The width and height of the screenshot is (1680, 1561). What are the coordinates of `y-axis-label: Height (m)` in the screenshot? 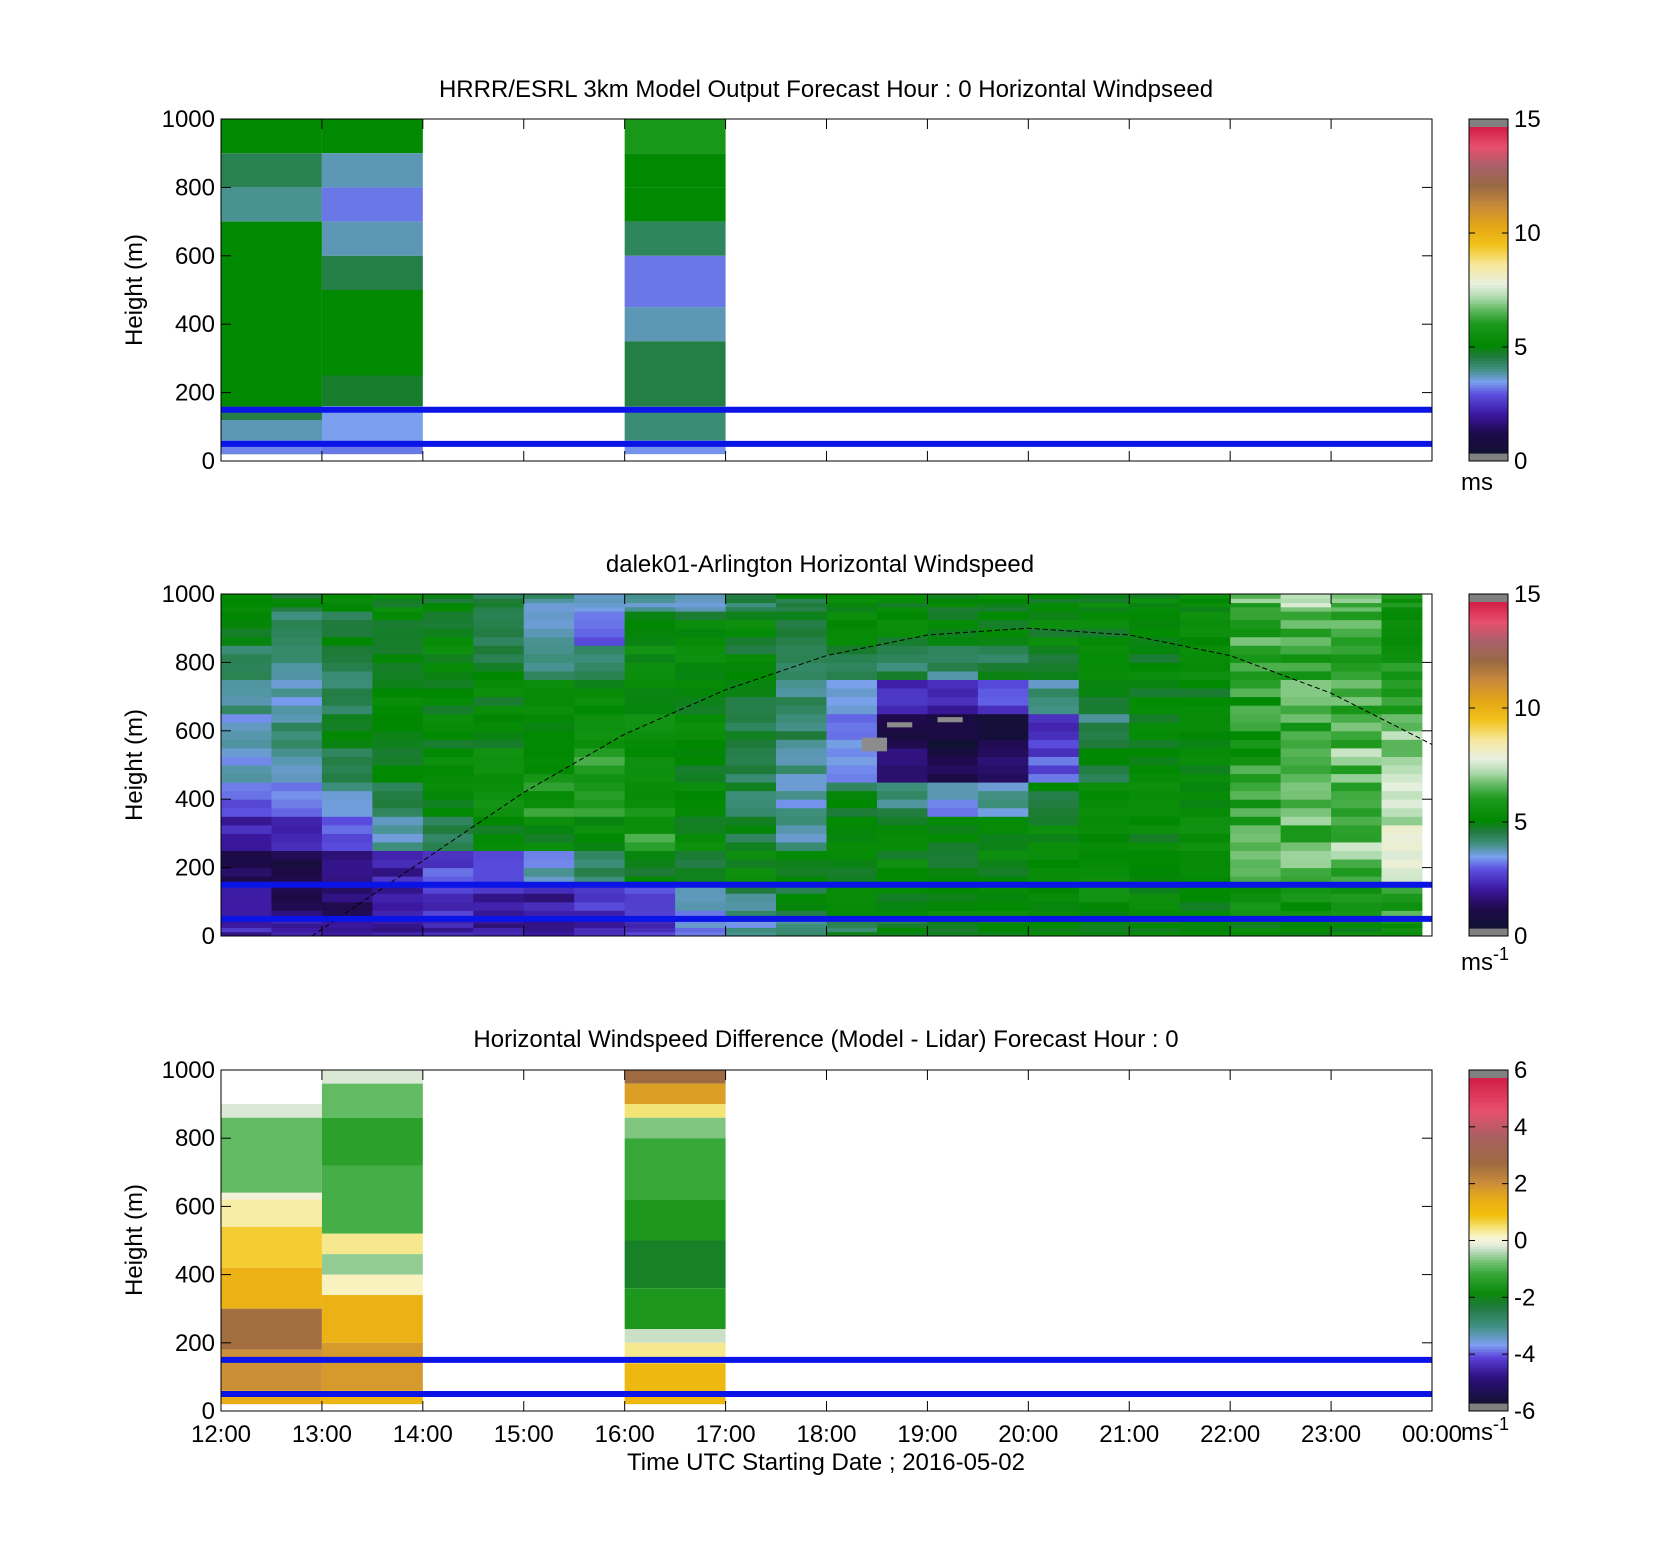 It's located at (134, 765).